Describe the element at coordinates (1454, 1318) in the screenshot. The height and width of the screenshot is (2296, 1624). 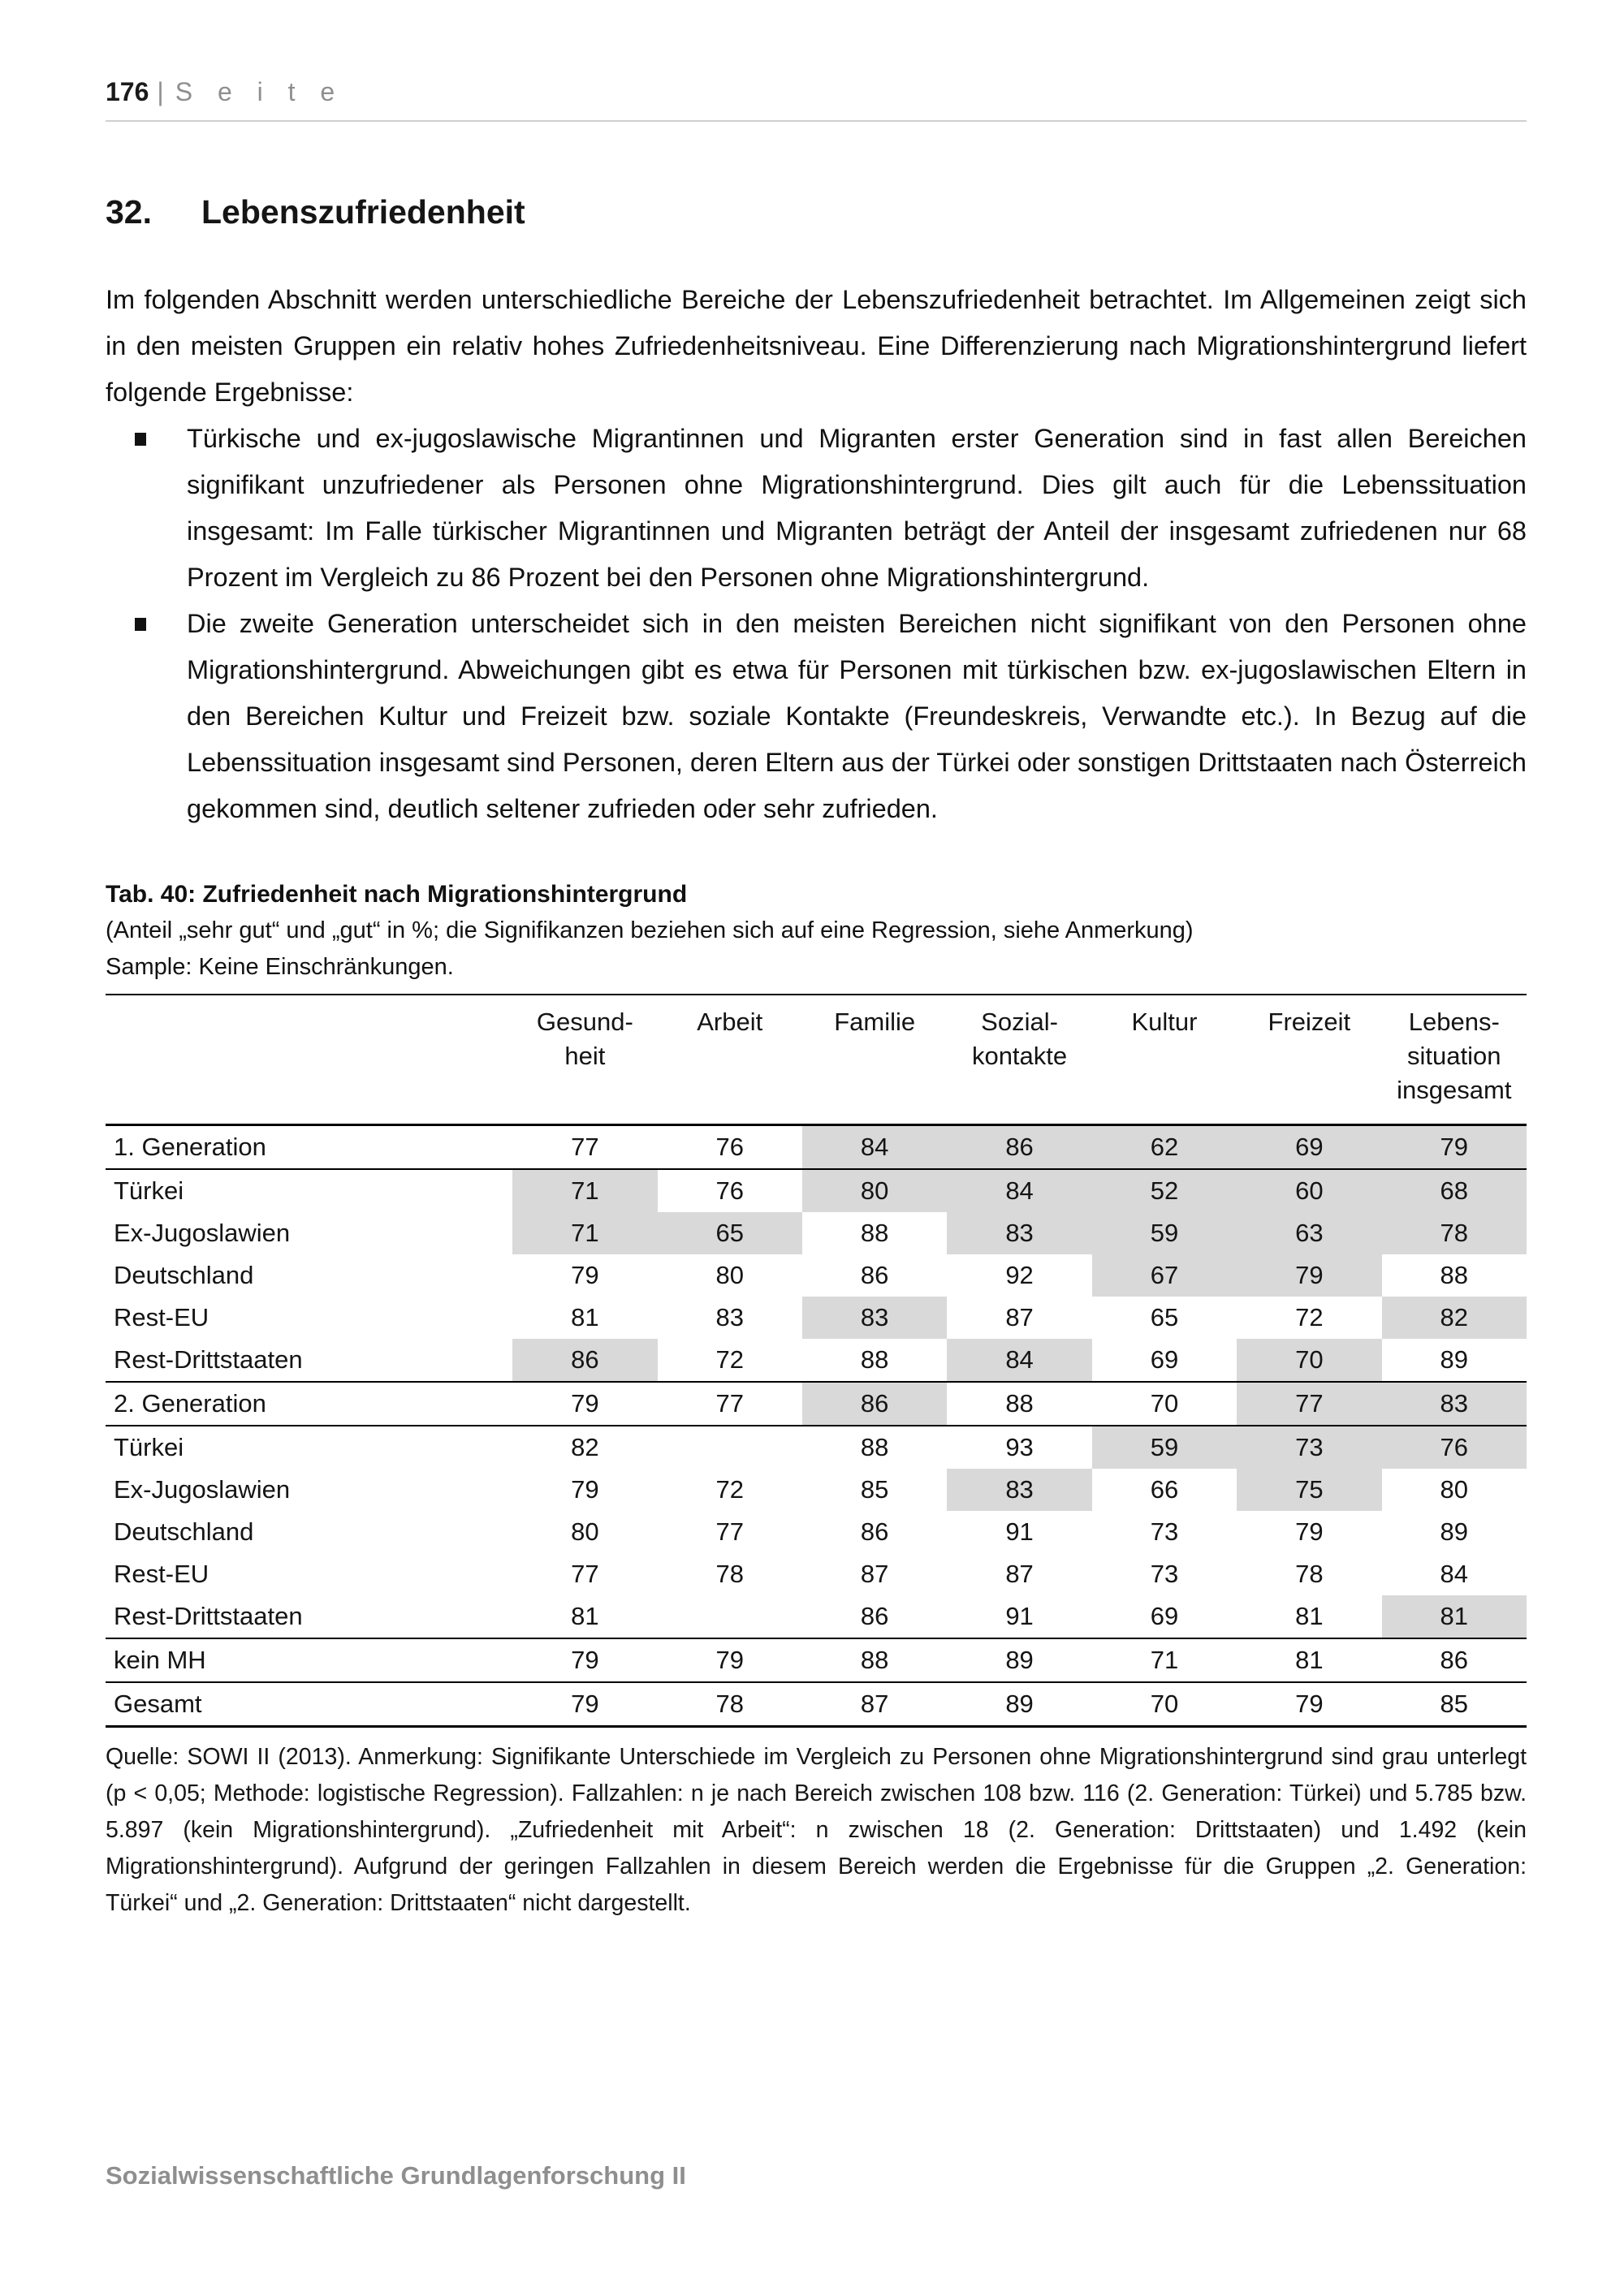
I see `table-cell: 82` at that location.